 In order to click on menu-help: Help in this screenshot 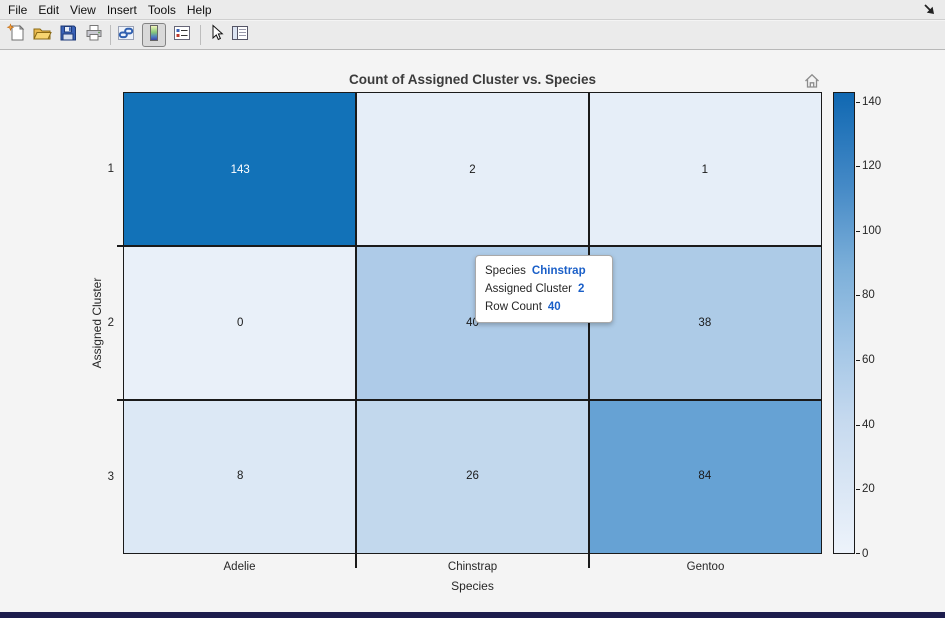, I will do `click(199, 9)`.